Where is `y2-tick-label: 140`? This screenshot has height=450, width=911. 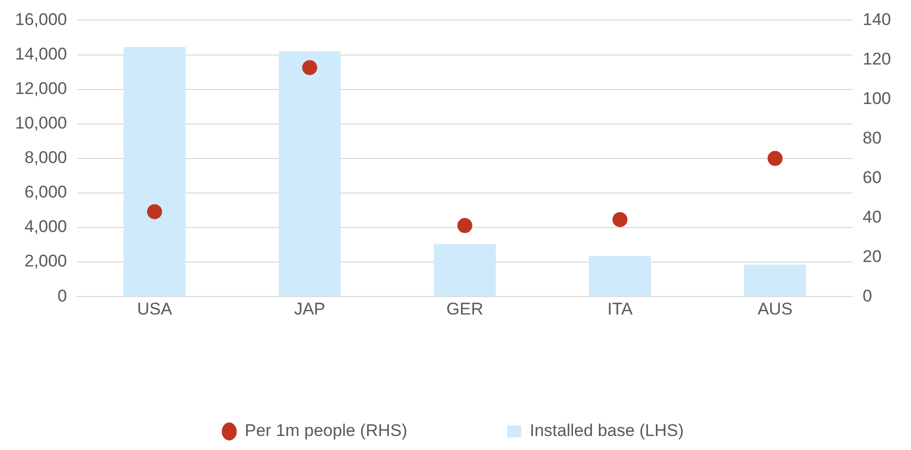 y2-tick-label: 140 is located at coordinates (877, 19).